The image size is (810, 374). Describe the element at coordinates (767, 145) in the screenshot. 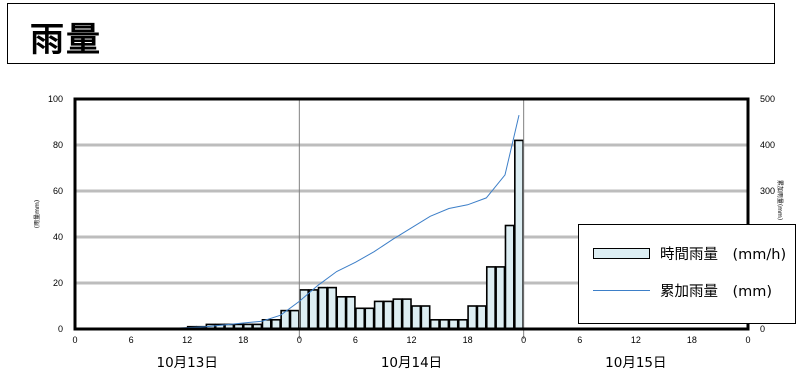

I see `right-tick-label: 400` at that location.